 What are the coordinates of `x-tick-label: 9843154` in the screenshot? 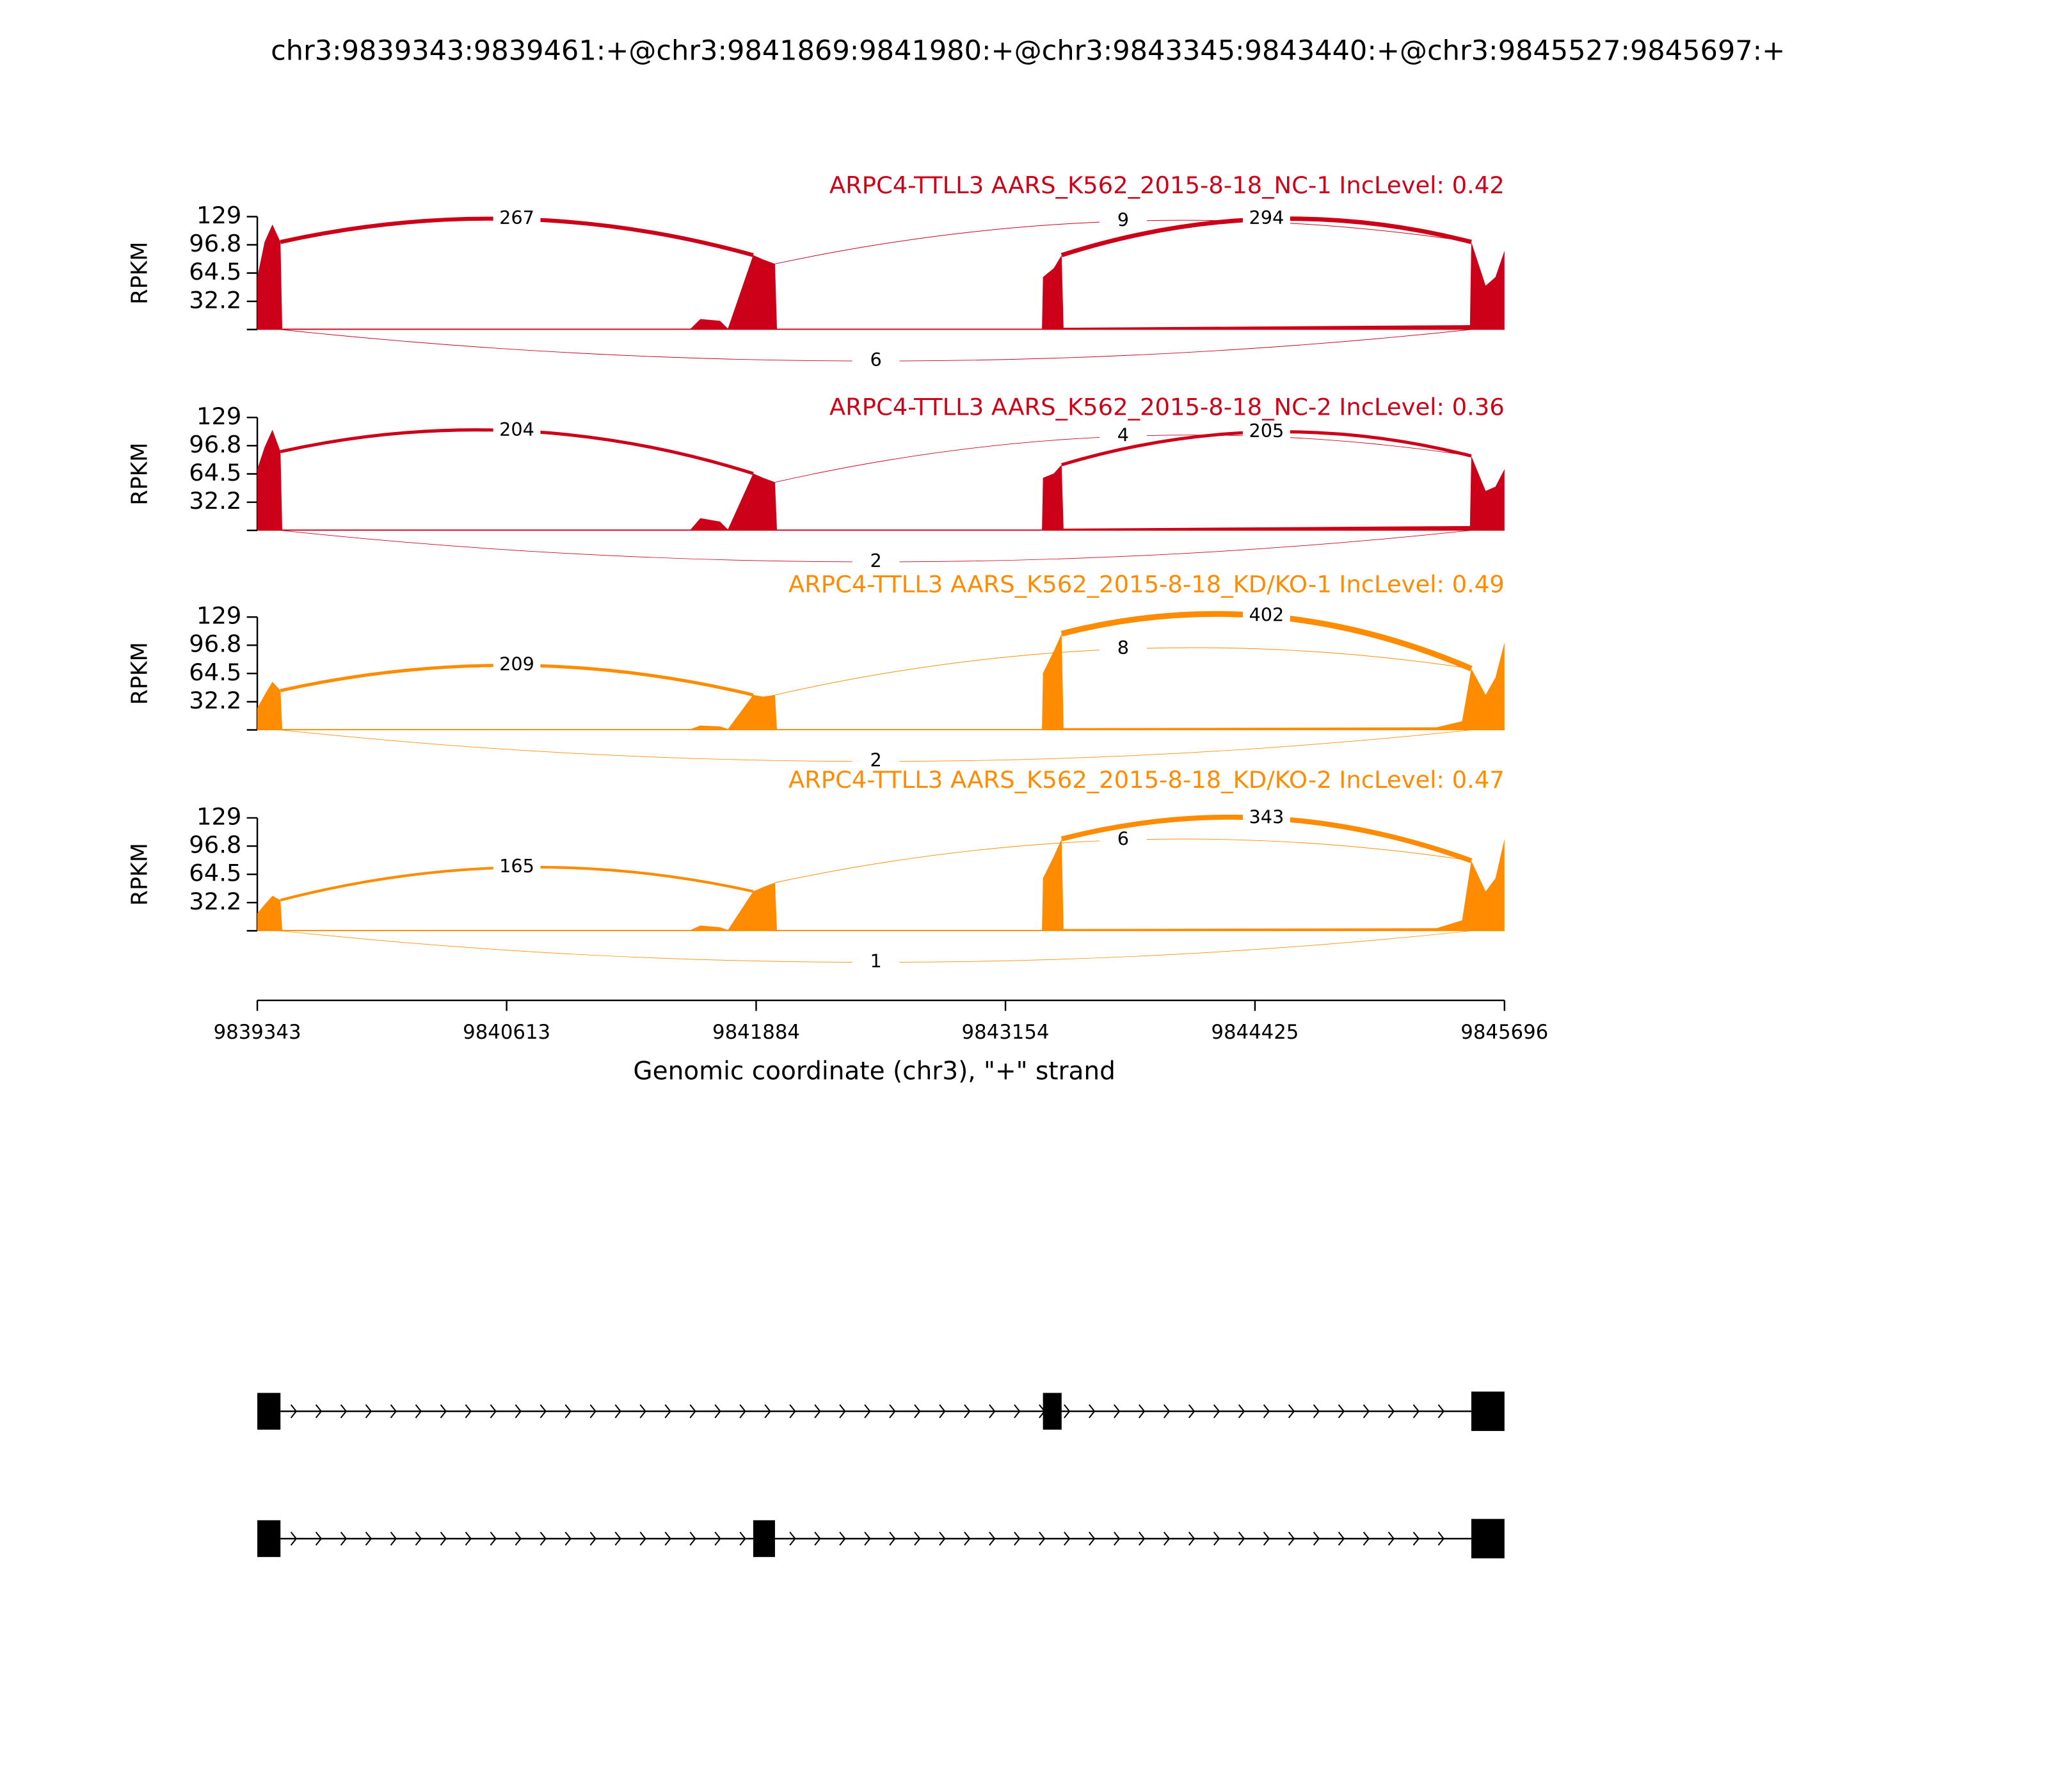 It's located at (1006, 1032).